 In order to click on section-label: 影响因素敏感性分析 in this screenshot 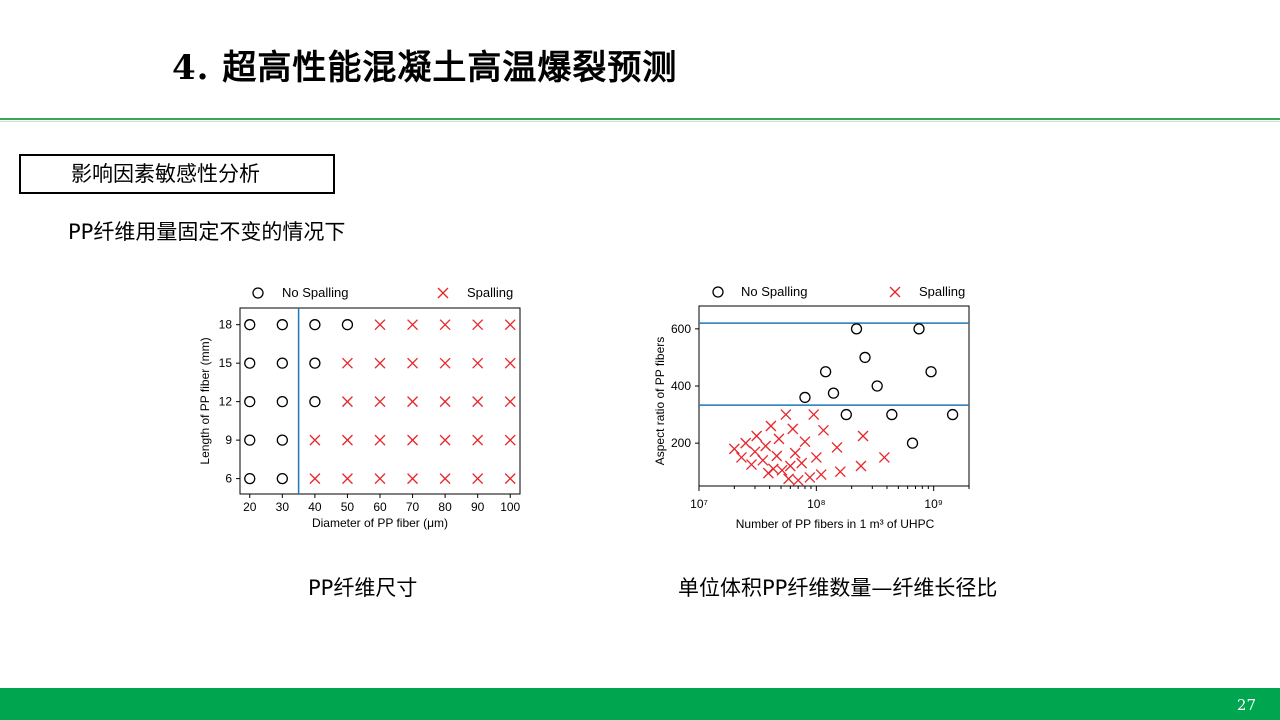, I will do `click(165, 174)`.